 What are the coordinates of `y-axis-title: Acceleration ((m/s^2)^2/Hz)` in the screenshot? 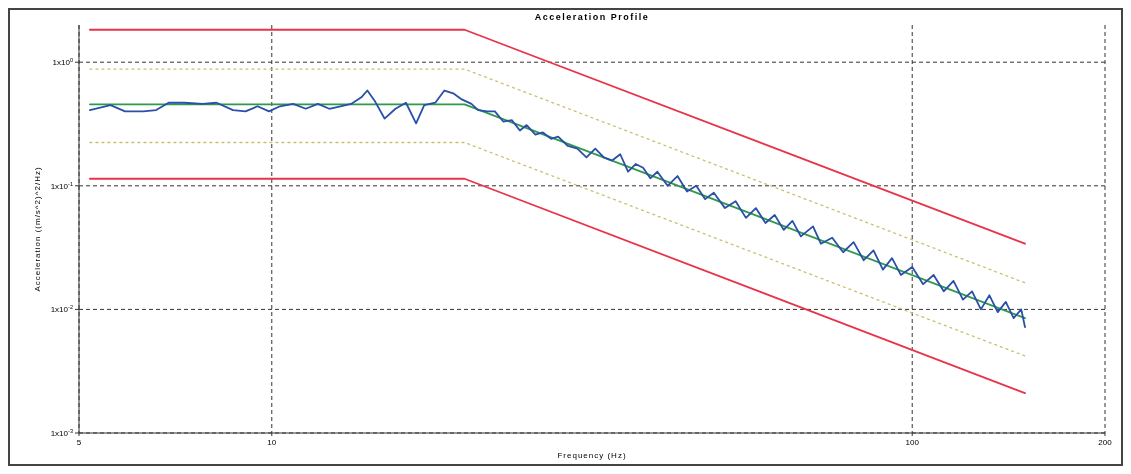 It's located at (37, 229).